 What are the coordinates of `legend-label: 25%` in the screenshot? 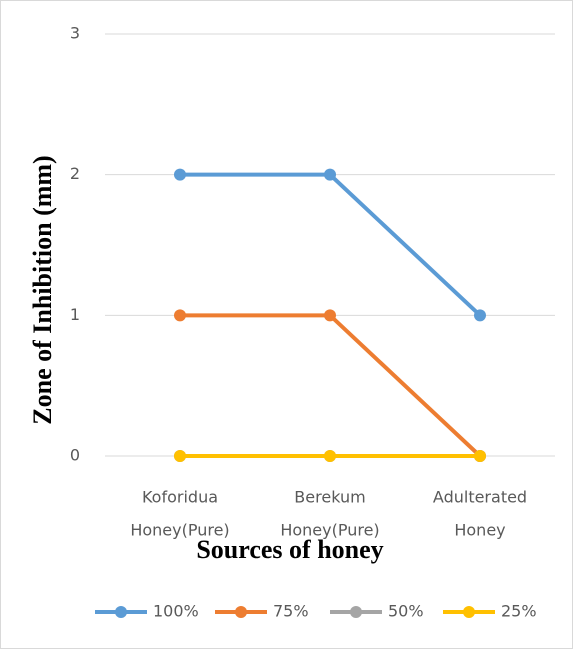 It's located at (519, 611).